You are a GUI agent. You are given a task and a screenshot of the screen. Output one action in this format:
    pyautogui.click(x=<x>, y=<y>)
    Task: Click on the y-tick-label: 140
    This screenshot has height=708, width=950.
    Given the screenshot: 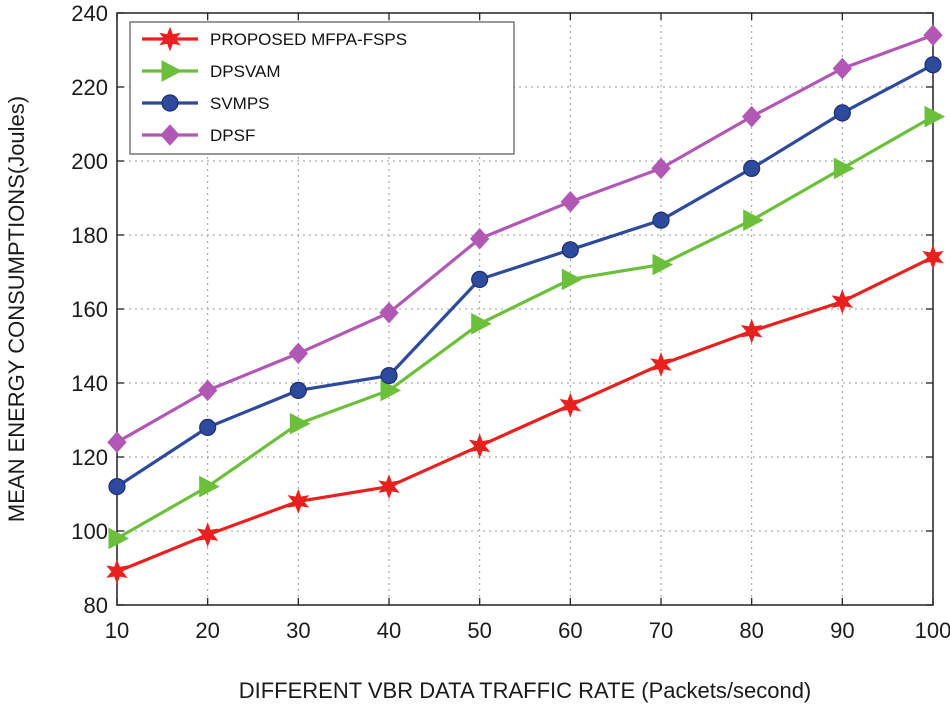 What is the action you would take?
    pyautogui.click(x=89, y=383)
    